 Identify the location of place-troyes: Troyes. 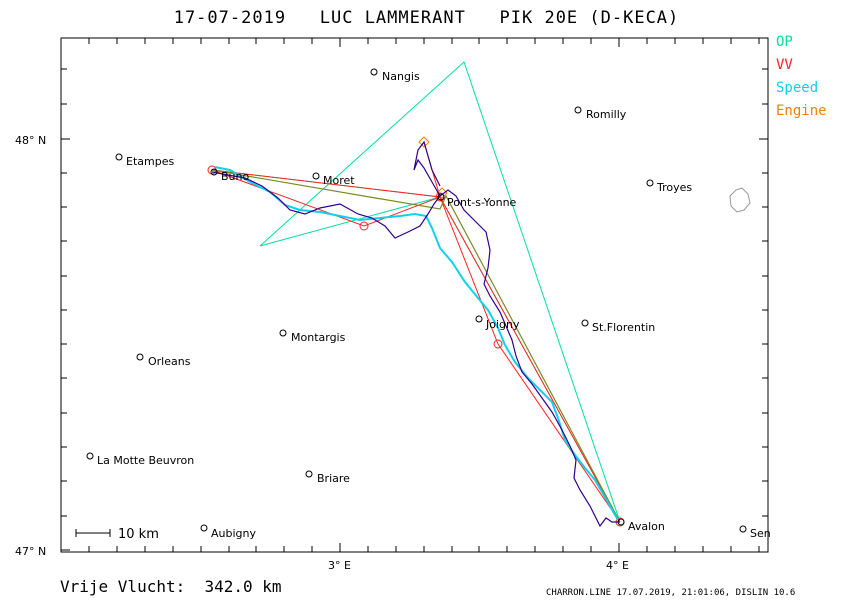
(674, 187).